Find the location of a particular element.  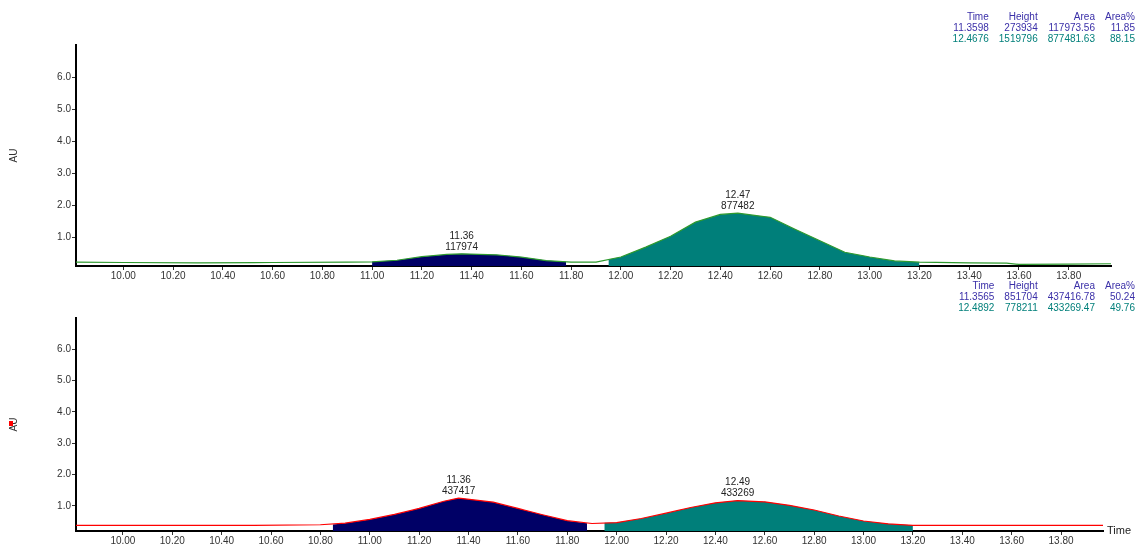

text: 49.76 is located at coordinates (1121, 307).